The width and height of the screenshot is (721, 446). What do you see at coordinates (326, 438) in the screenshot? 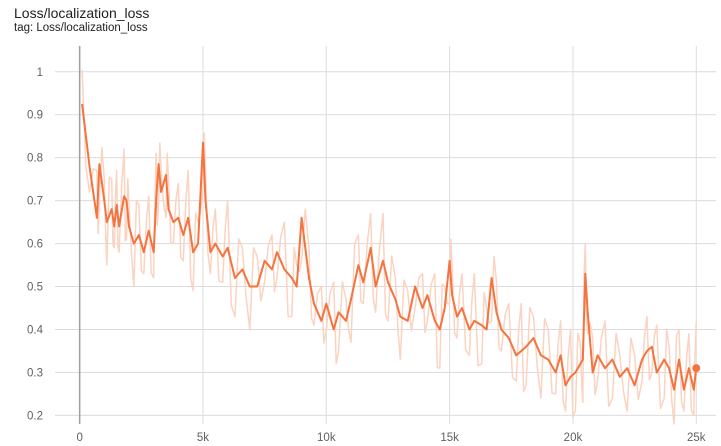
I see `x-tick-label: 10k` at bounding box center [326, 438].